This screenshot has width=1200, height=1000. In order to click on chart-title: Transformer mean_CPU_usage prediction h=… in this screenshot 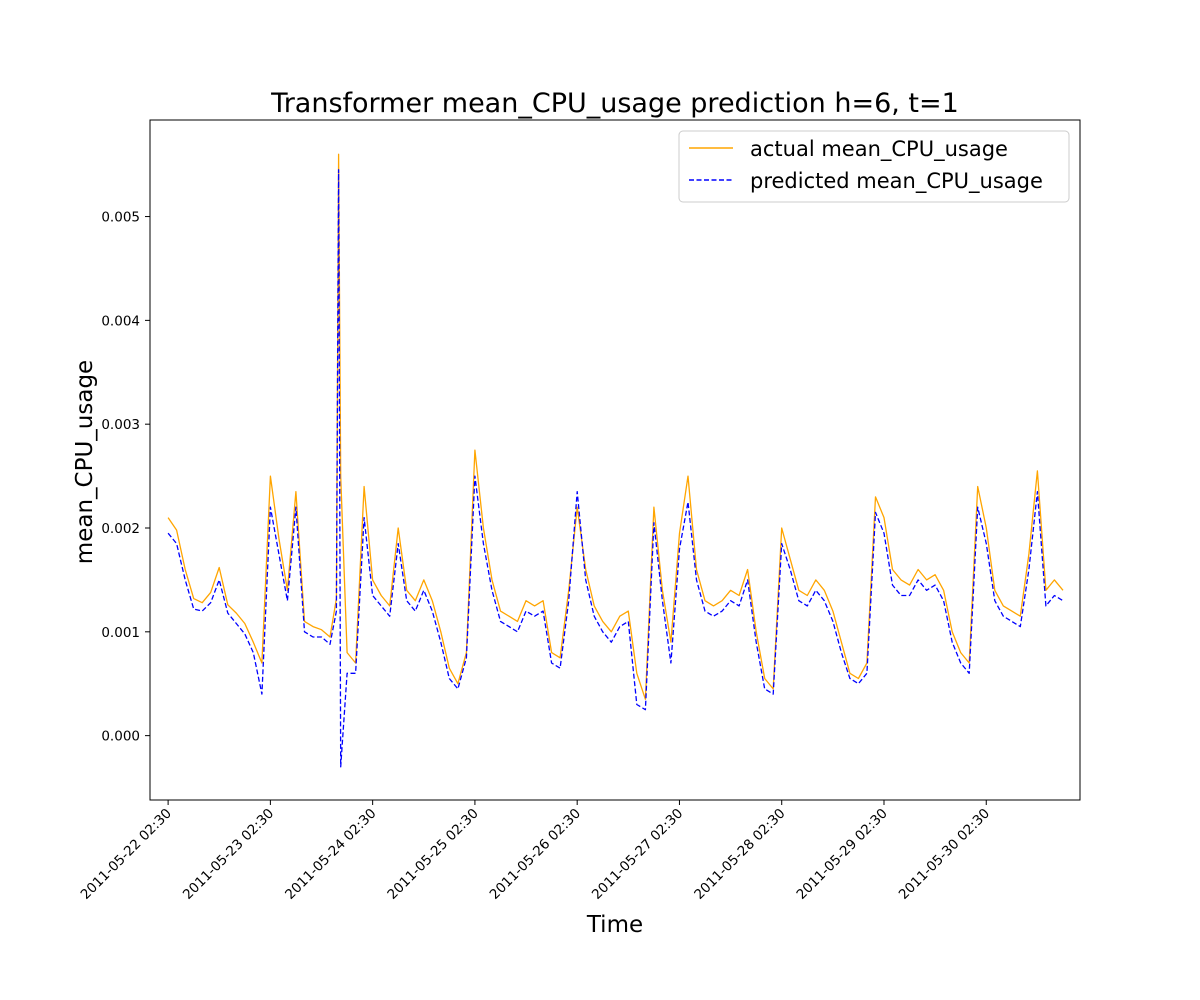, I will do `click(614, 103)`.